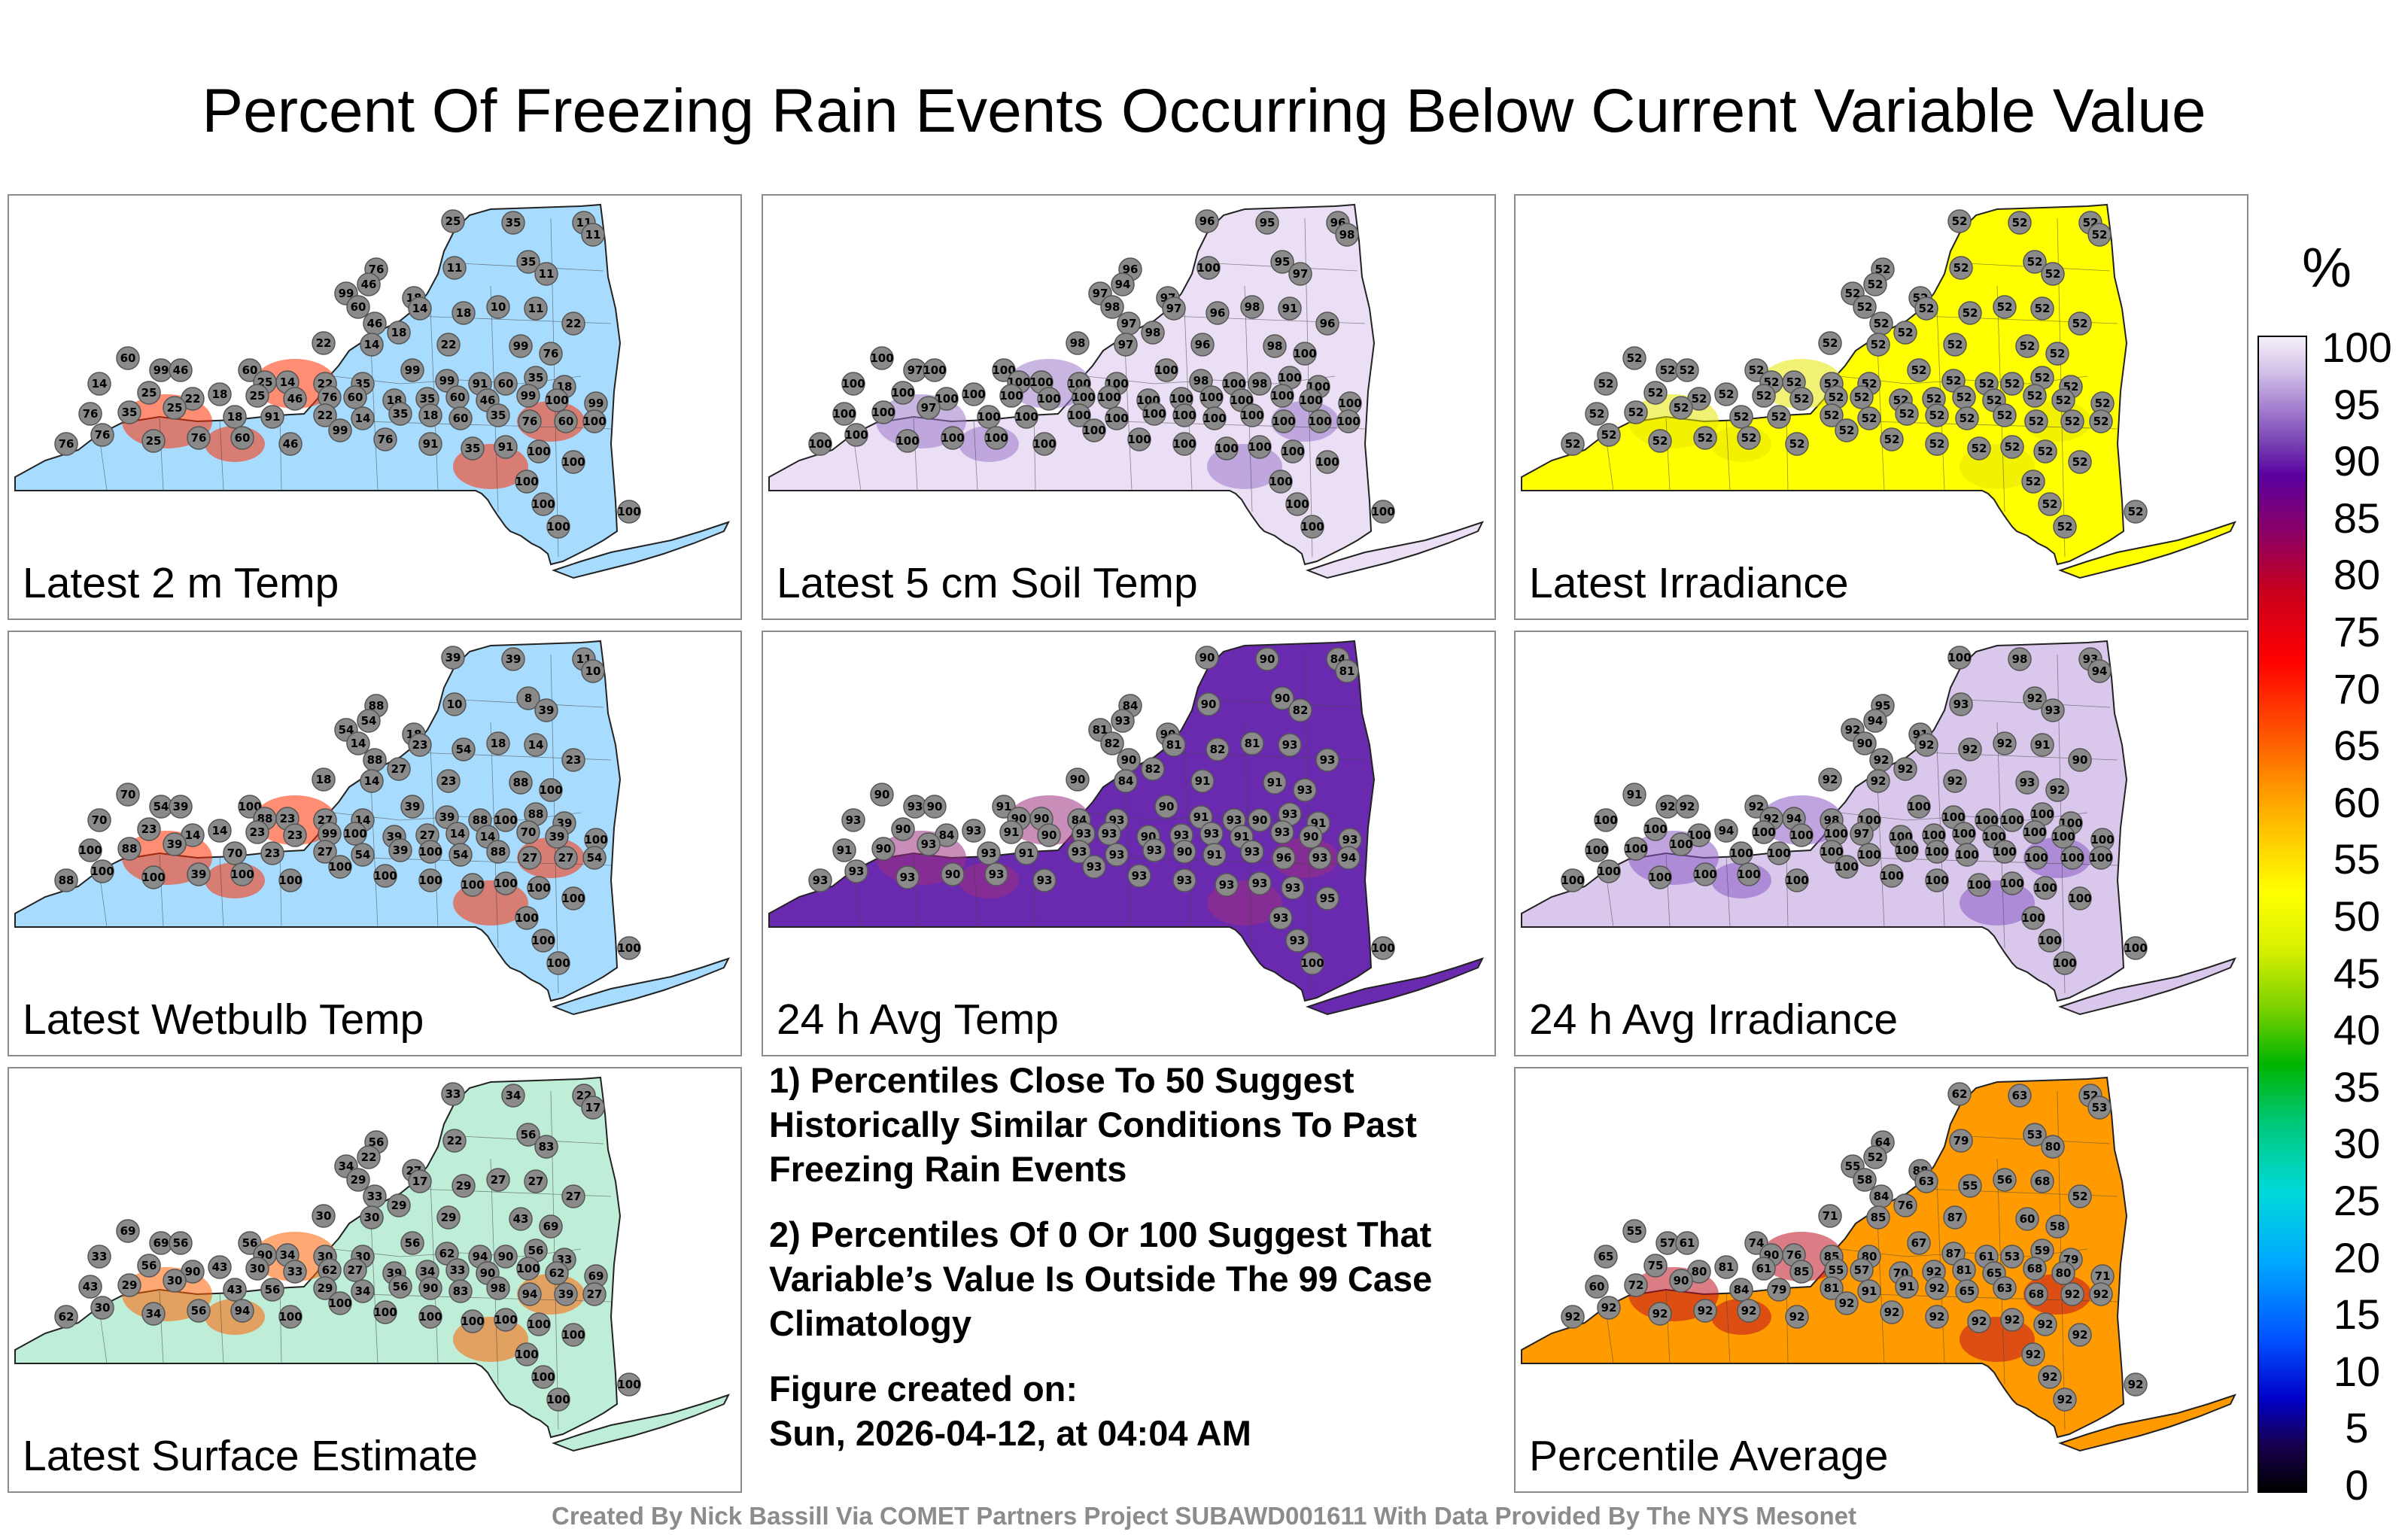  Describe the element at coordinates (235, 417) in the screenshot. I see `station-marker: 18` at that location.